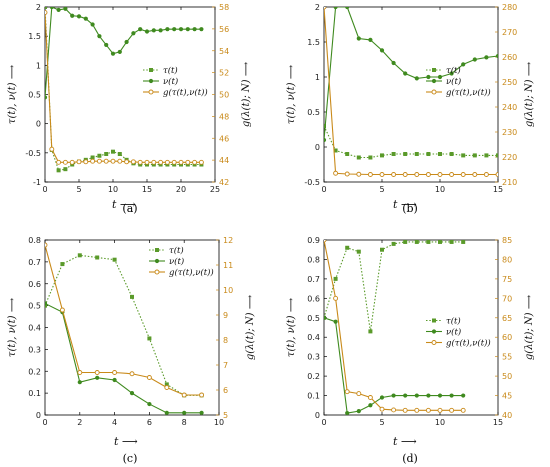 The height and width of the screenshot is (467, 550). Describe the element at coordinates (219, 422) in the screenshot. I see `x-tick-label: 10` at that location.